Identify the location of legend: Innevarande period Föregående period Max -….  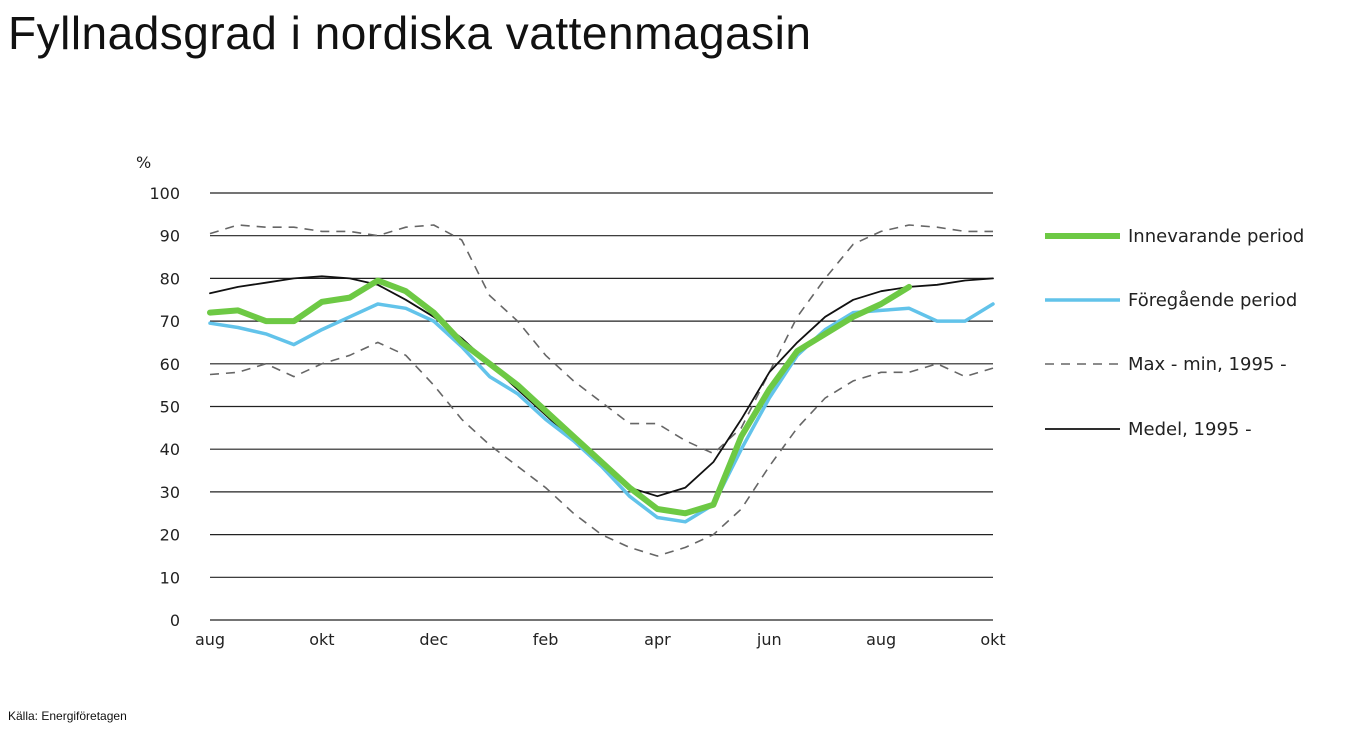
(1174, 333).